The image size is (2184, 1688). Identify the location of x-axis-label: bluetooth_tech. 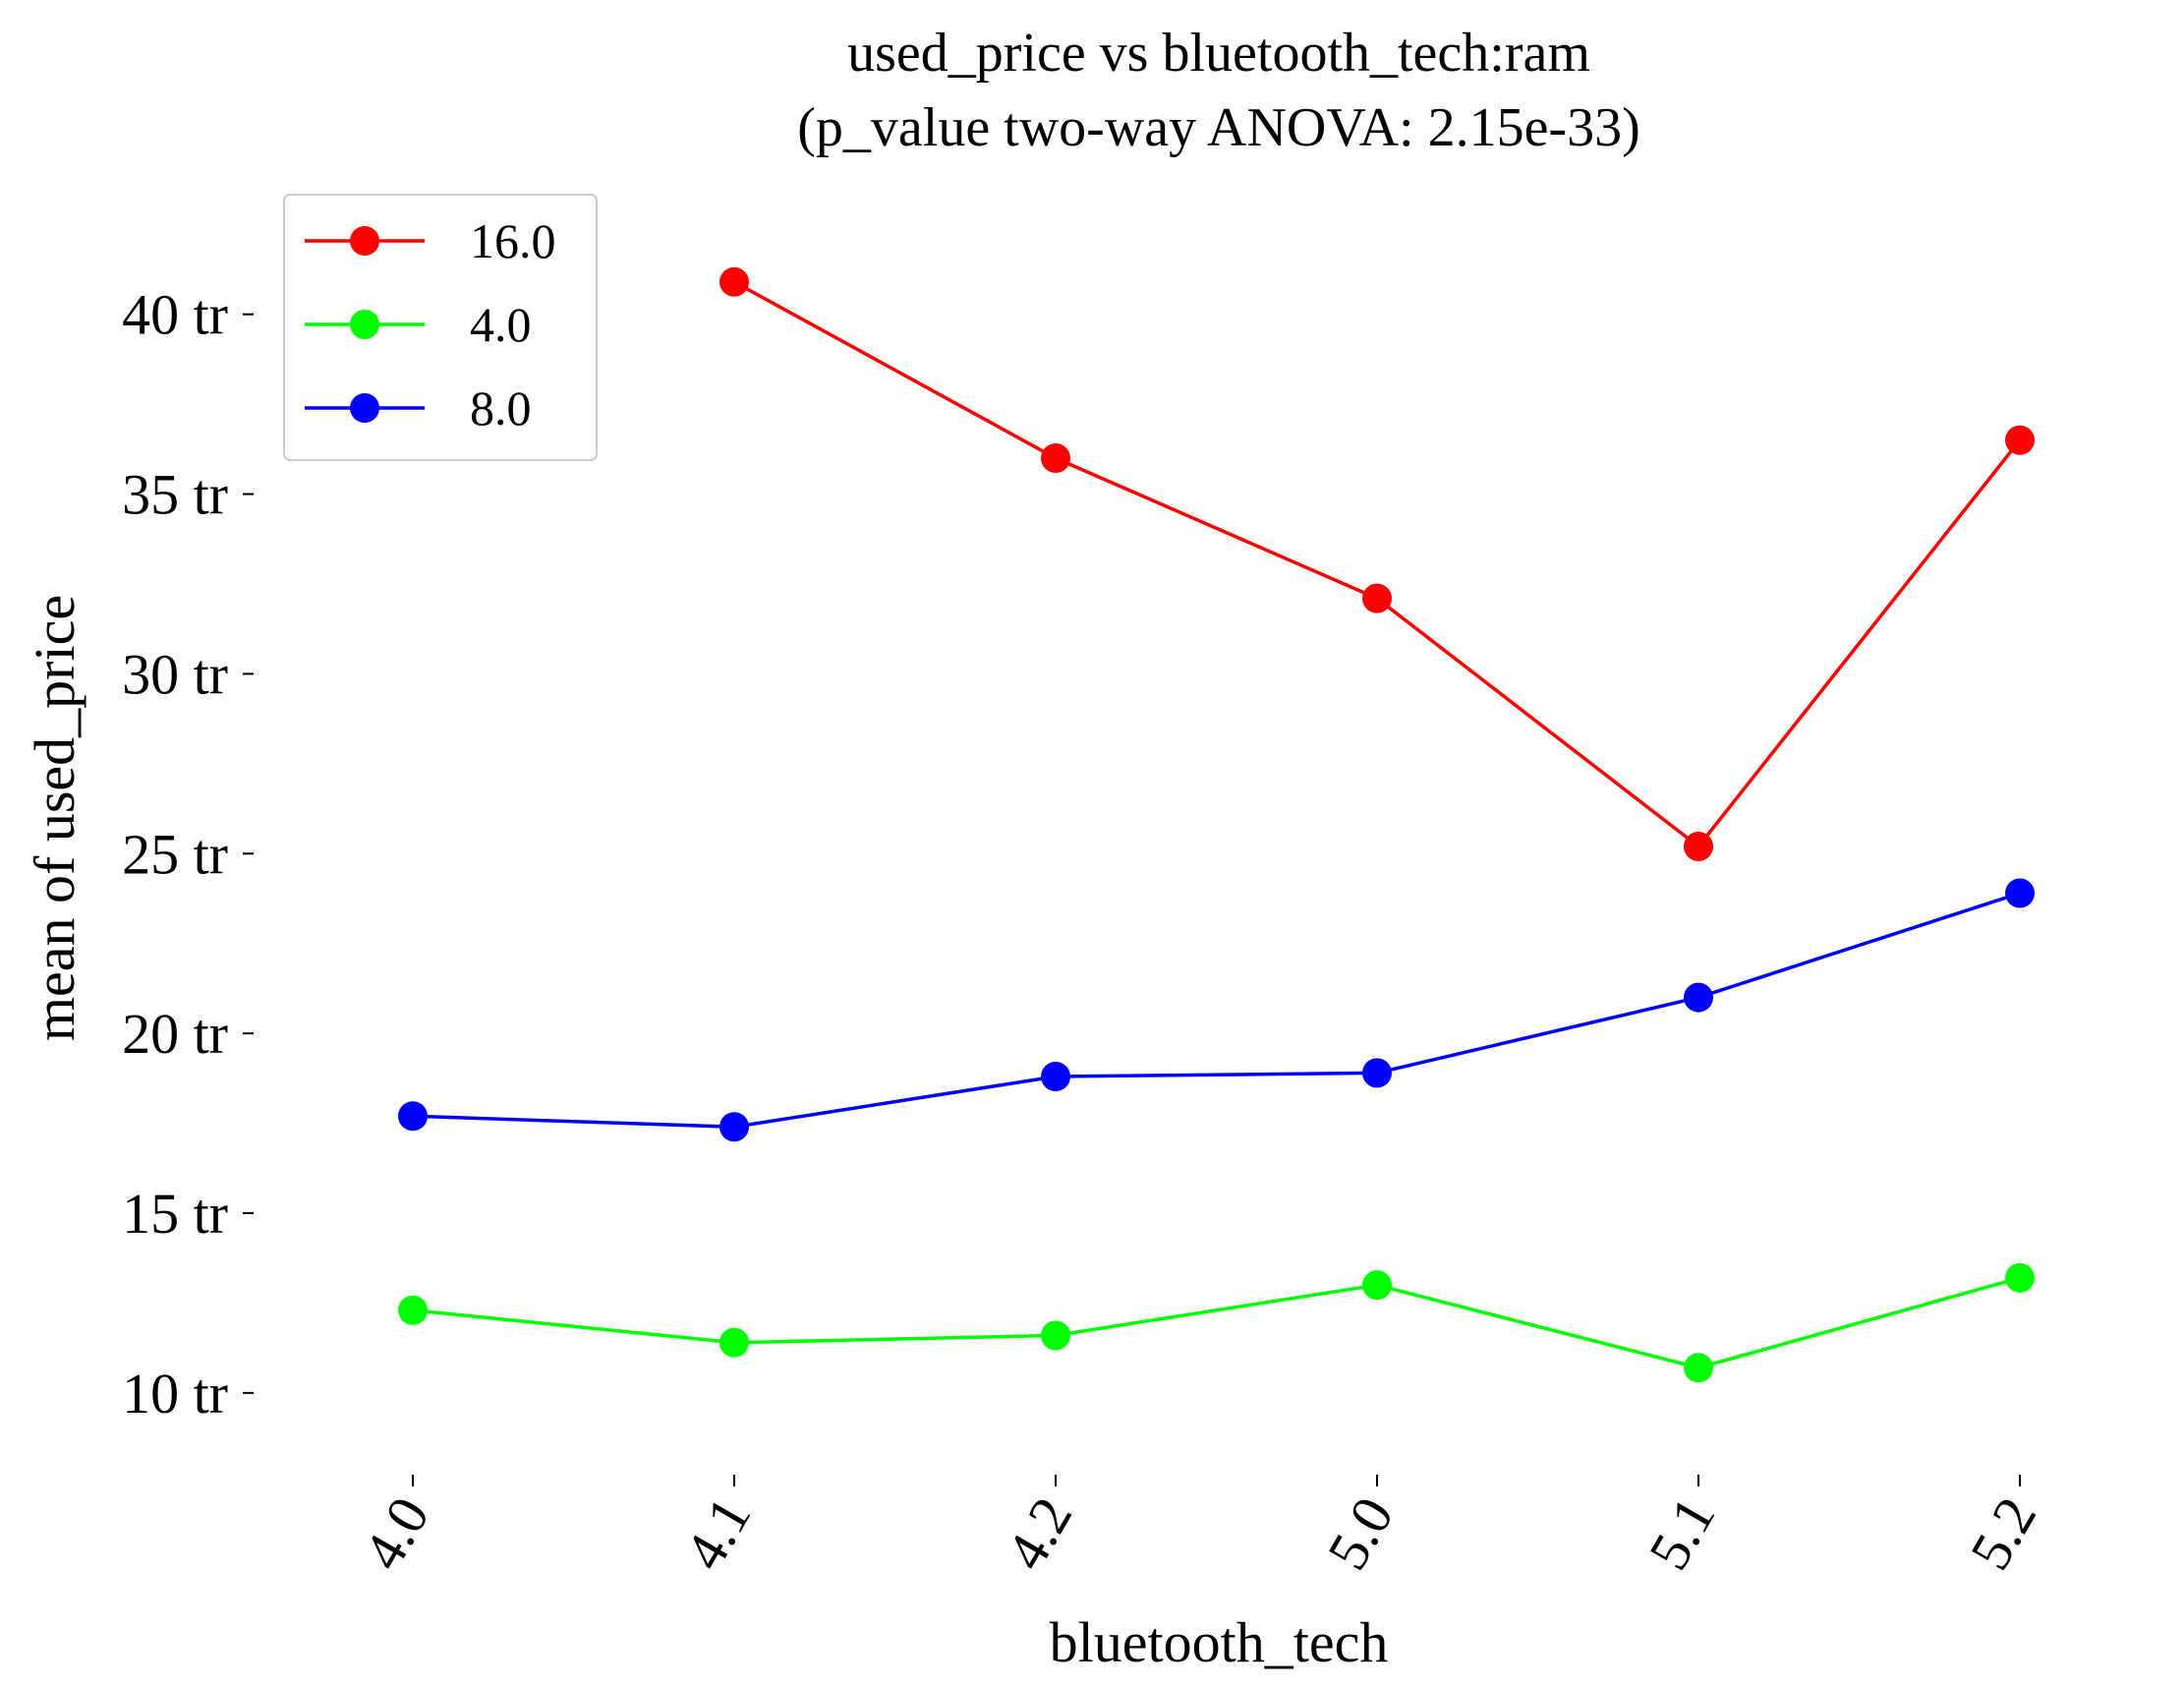
(1219, 1642).